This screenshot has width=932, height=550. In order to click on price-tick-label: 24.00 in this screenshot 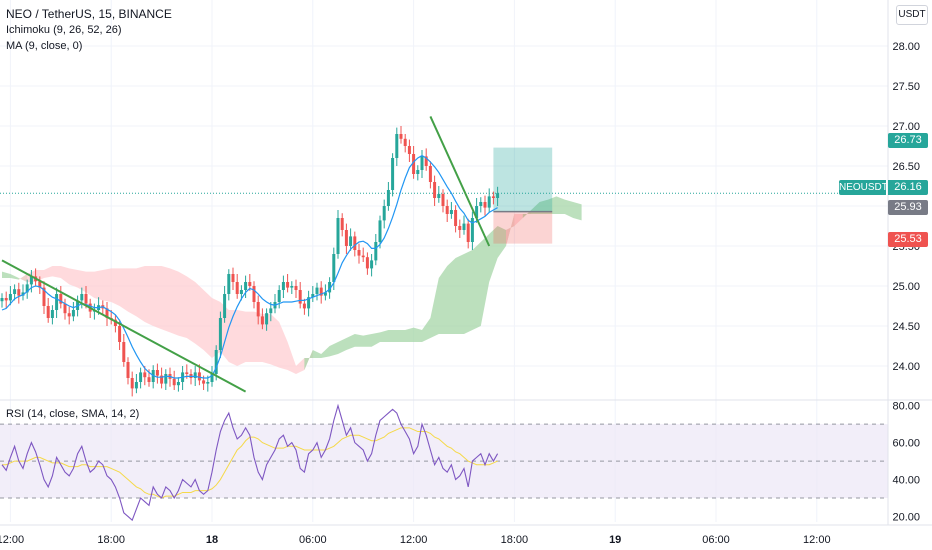, I will do `click(906, 367)`.